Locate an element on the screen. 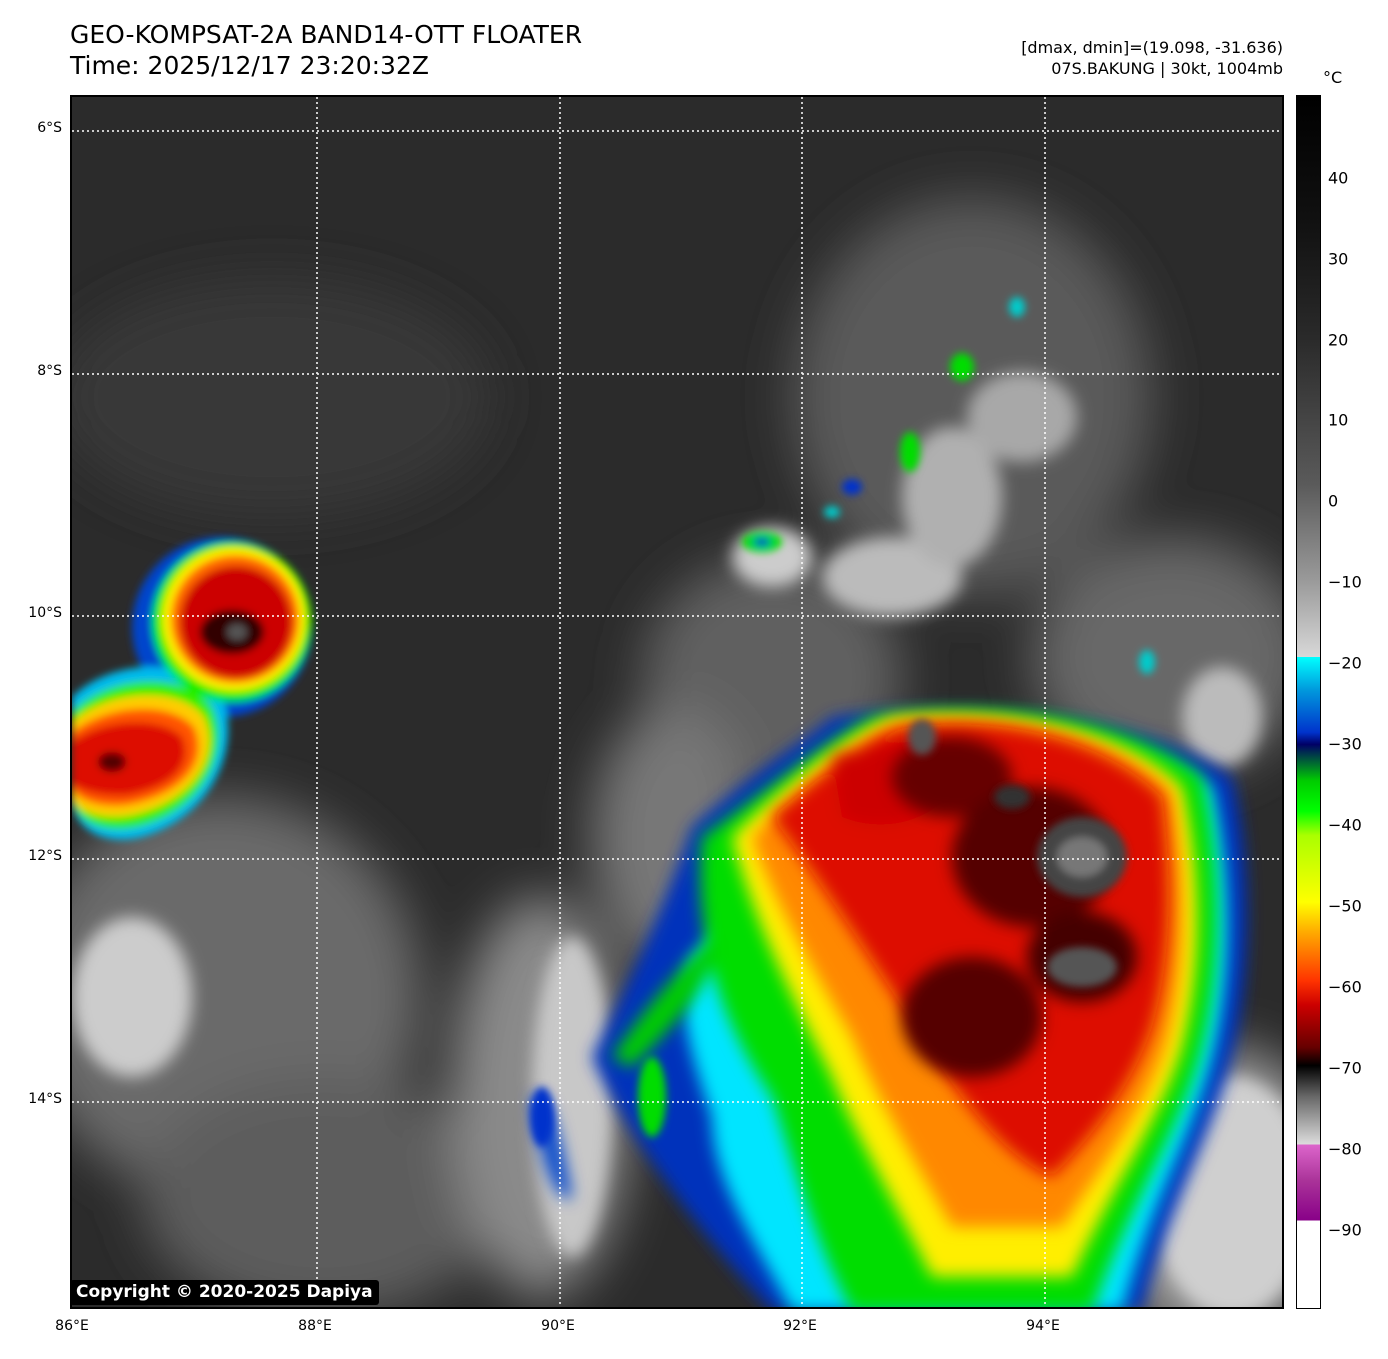 The image size is (1388, 1359). colorbar-tick-20: 20 is located at coordinates (1338, 340).